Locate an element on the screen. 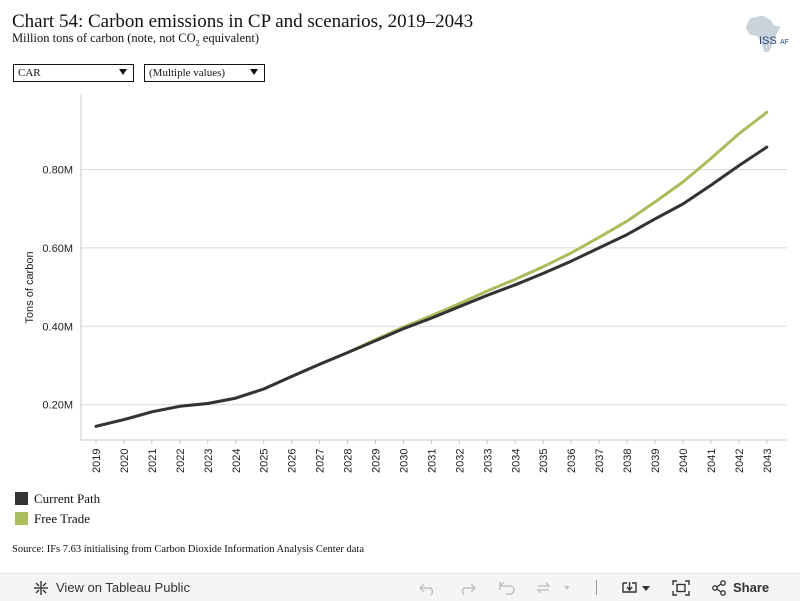 The image size is (800, 601). y-tick-label: 0.20M is located at coordinates (57, 406).